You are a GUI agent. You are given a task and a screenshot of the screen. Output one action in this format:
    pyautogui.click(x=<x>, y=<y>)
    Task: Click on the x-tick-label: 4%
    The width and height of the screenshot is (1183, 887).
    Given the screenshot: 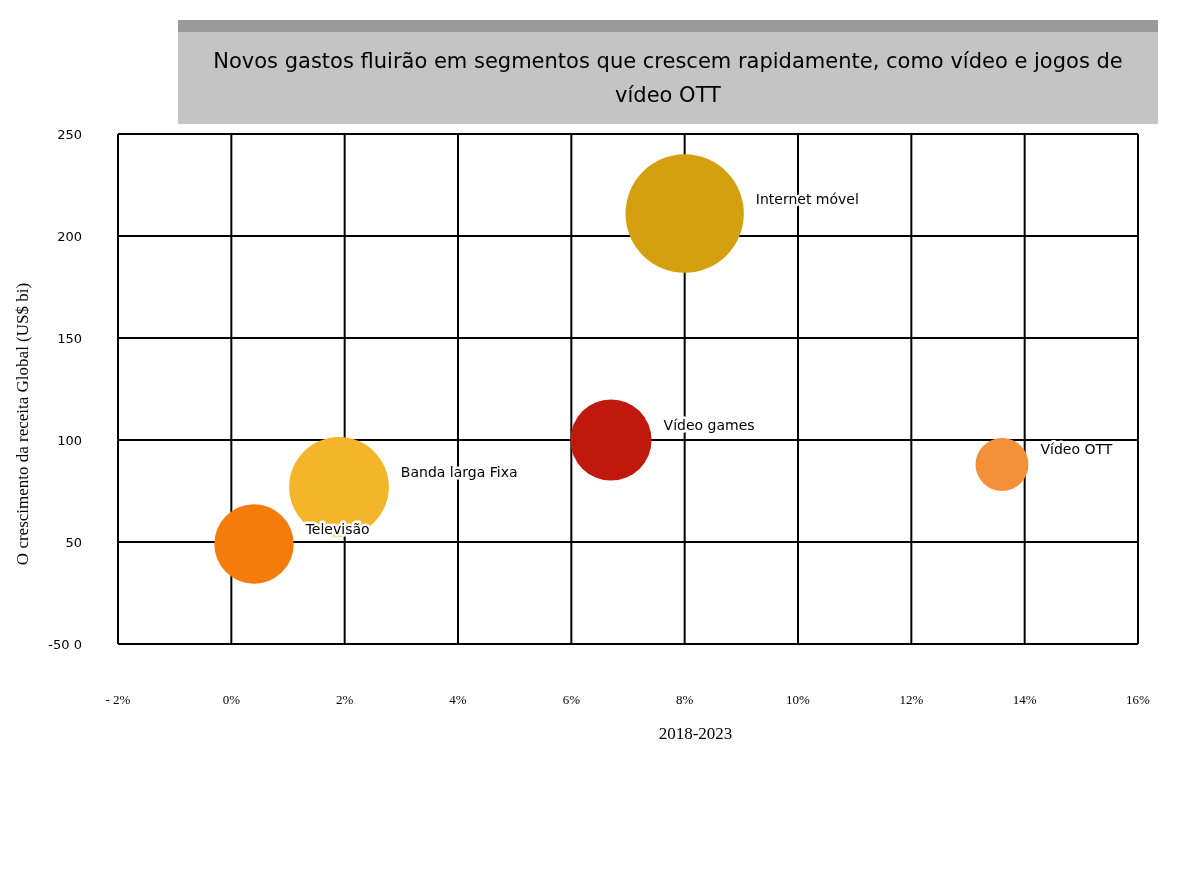 What is the action you would take?
    pyautogui.click(x=458, y=700)
    